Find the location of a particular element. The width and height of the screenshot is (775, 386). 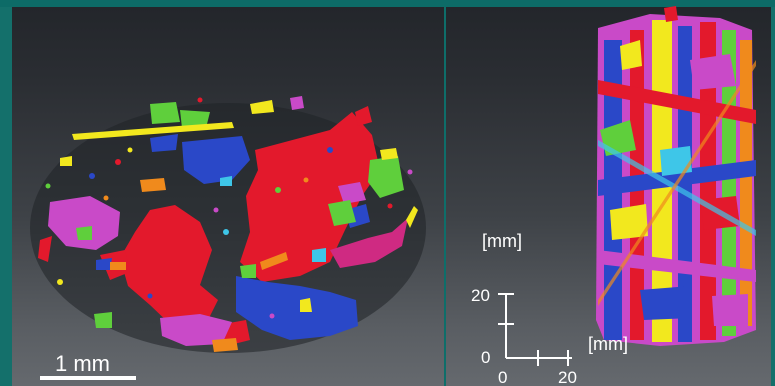

axis-unit-horizontal: [mm] is located at coordinates (608, 344).